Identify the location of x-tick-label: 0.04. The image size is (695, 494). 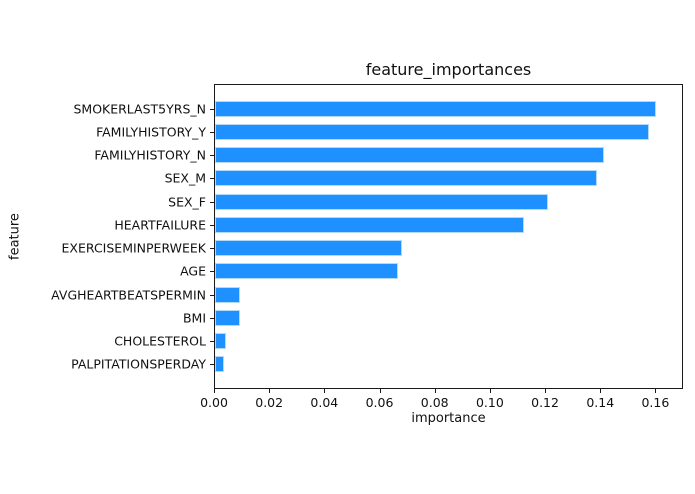
(324, 402).